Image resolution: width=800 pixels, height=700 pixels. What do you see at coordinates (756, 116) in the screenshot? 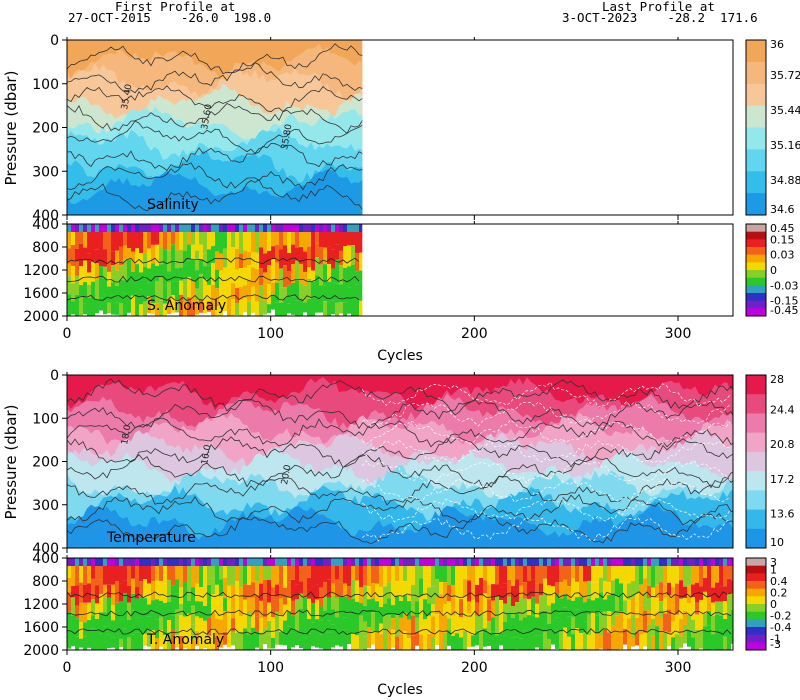
I see `salinity-colorbar-swatch` at bounding box center [756, 116].